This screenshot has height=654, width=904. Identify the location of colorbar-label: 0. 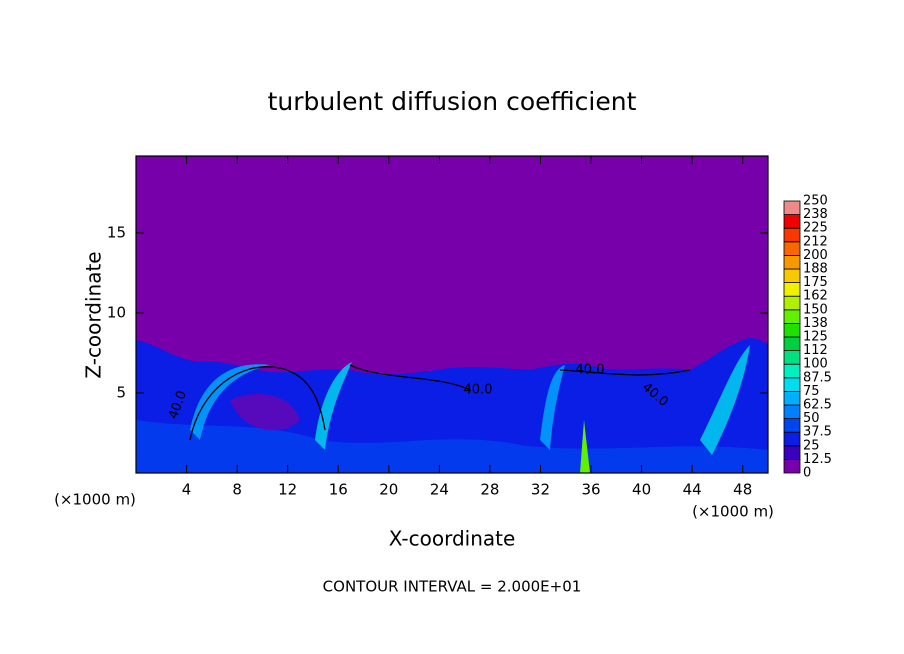
(807, 473).